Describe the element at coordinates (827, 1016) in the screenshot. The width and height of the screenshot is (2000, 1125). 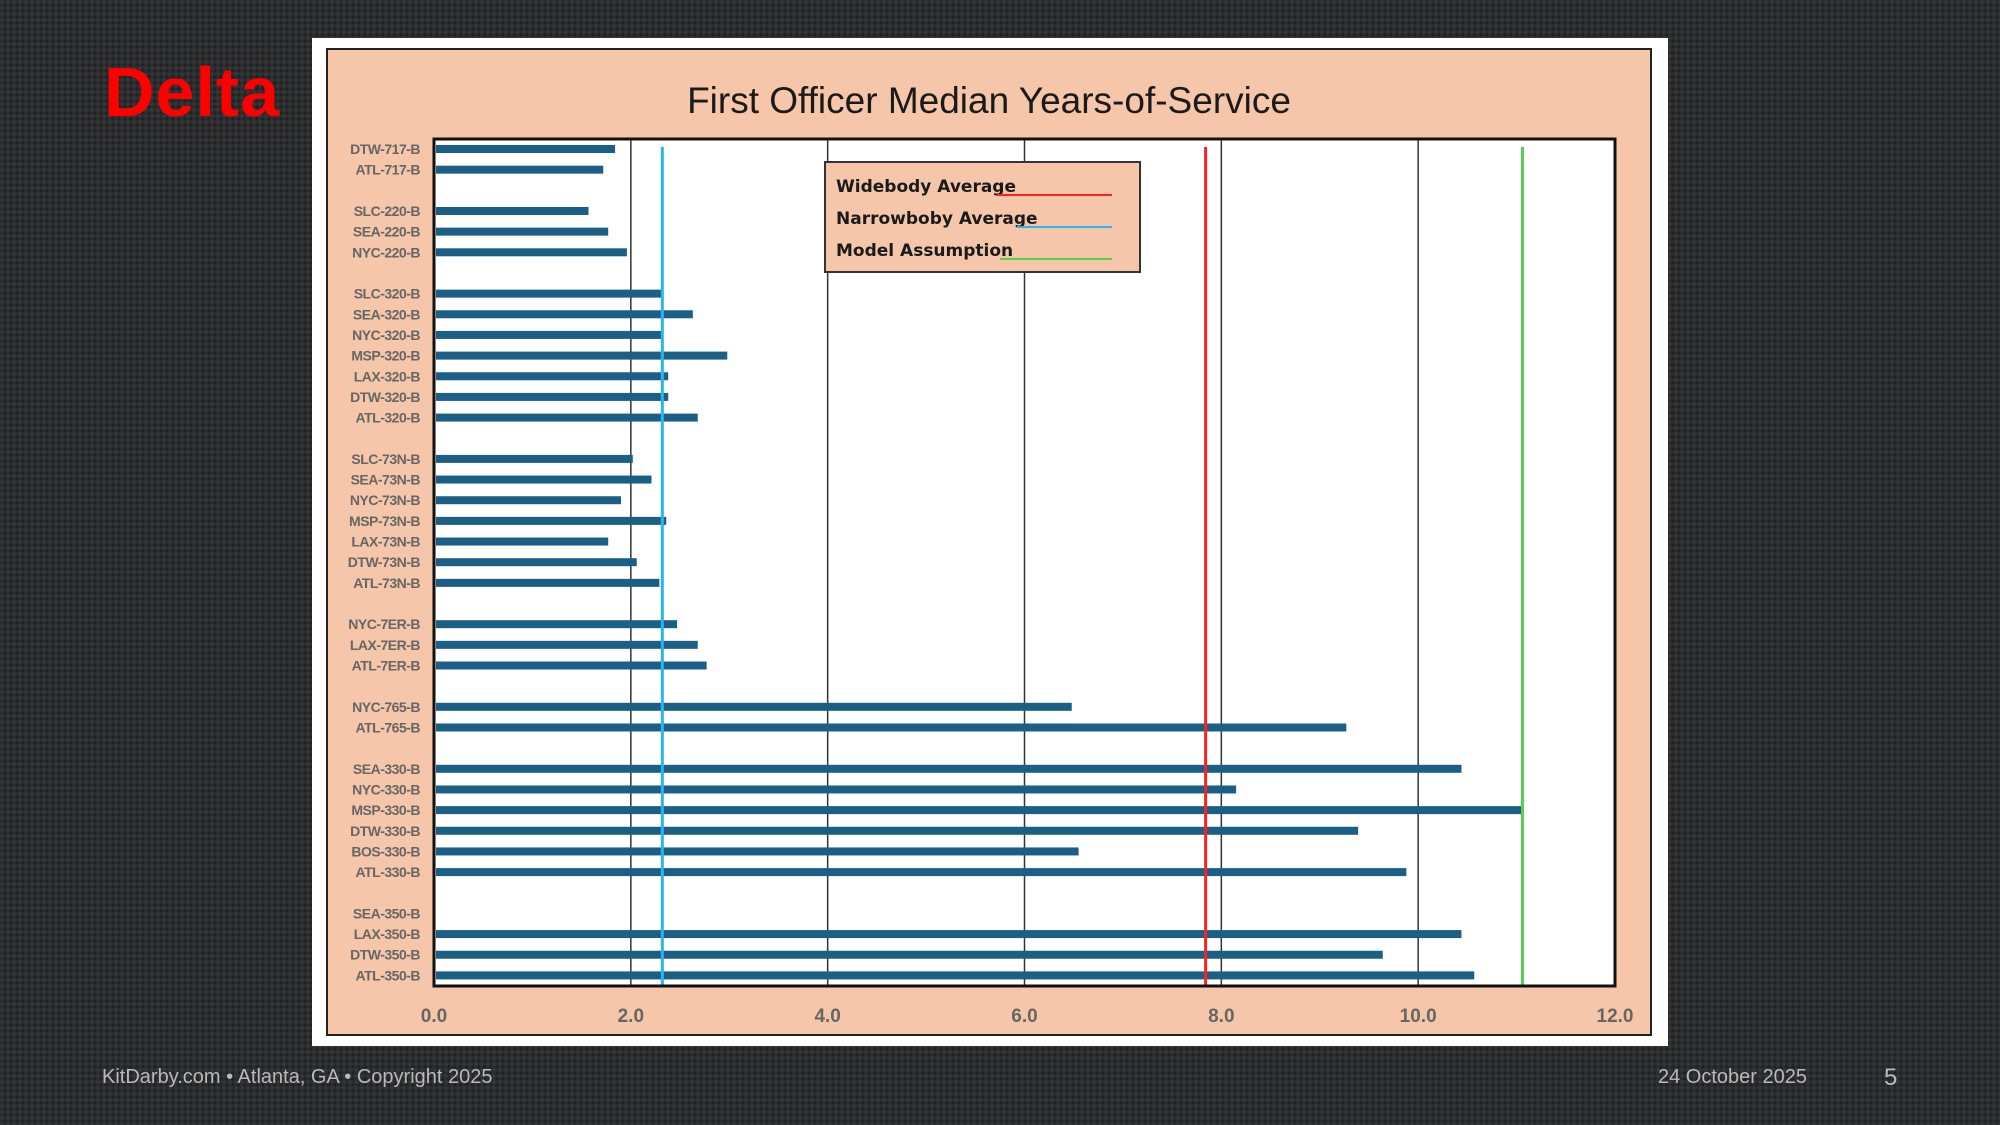
I see `x-tick-label: 4.0` at that location.